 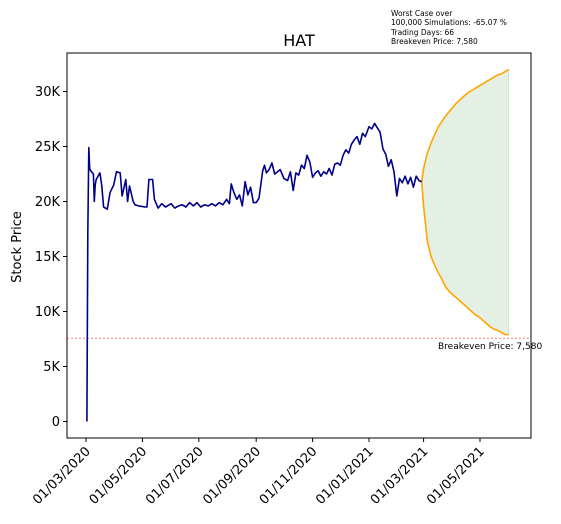 I want to click on x-tick-label: 01/03/2020, so click(x=62, y=476).